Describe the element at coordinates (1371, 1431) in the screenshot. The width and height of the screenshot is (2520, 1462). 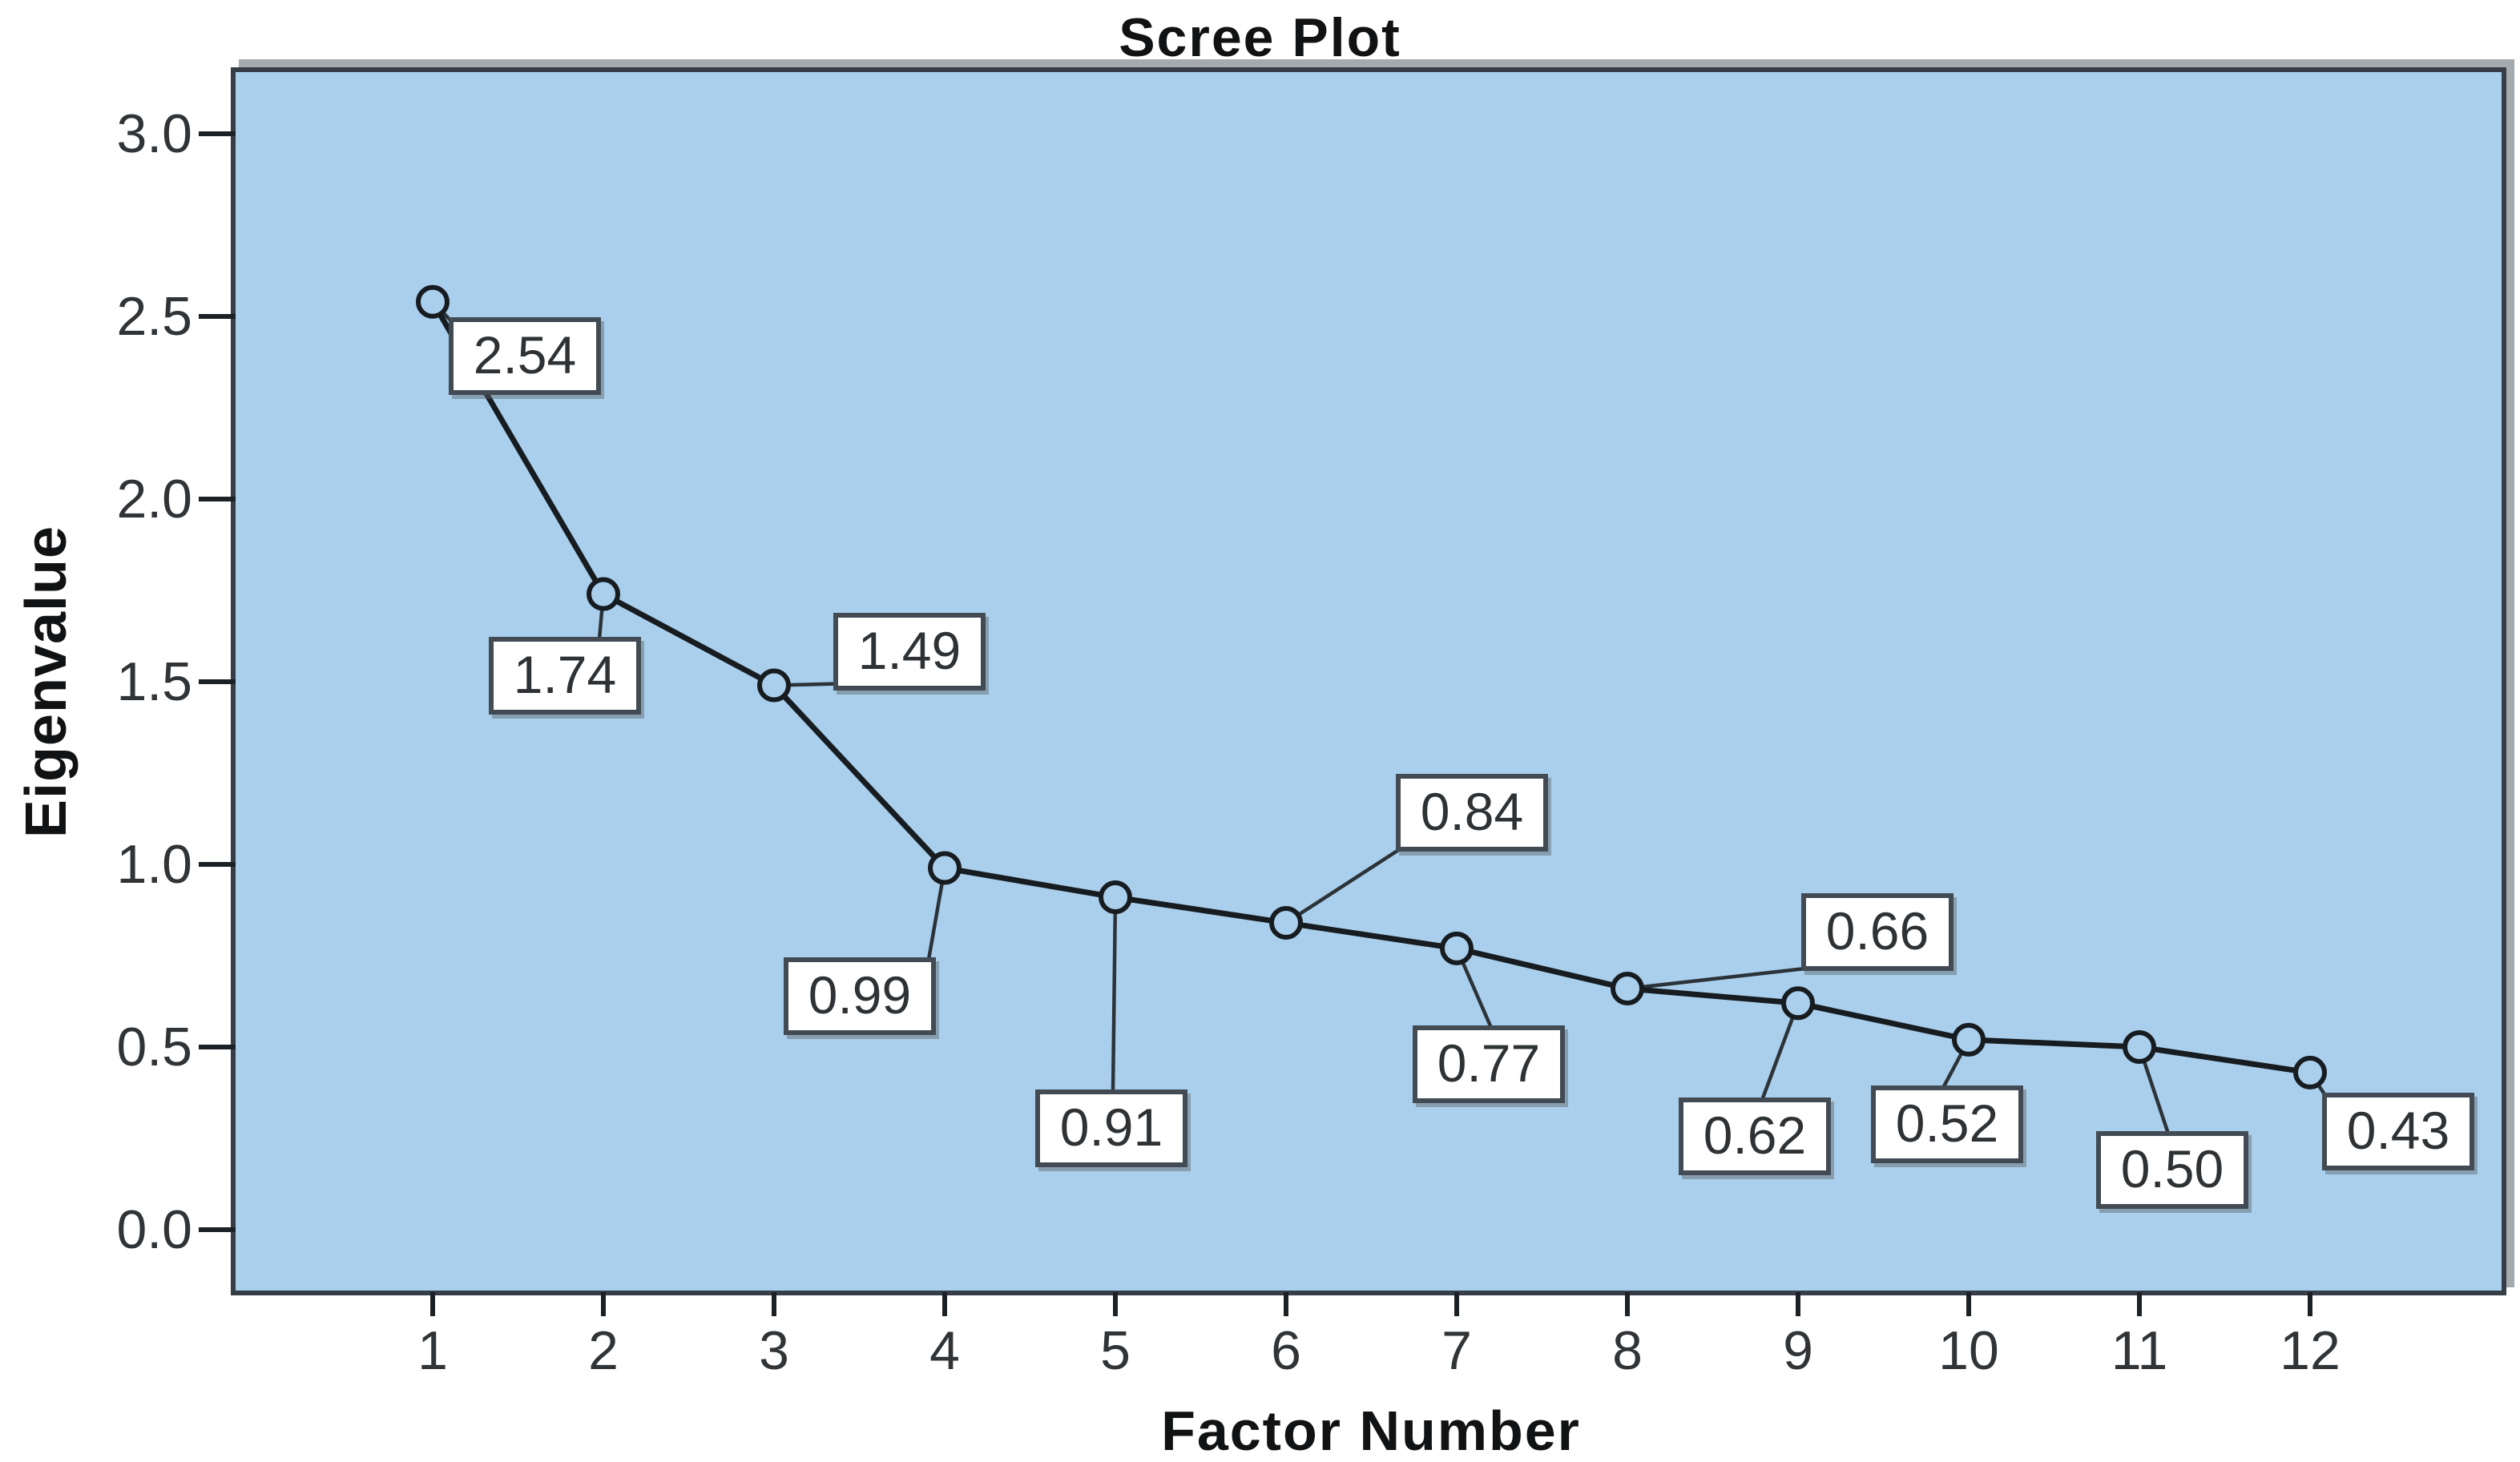
I see `x-axis-label: Factor Number` at that location.